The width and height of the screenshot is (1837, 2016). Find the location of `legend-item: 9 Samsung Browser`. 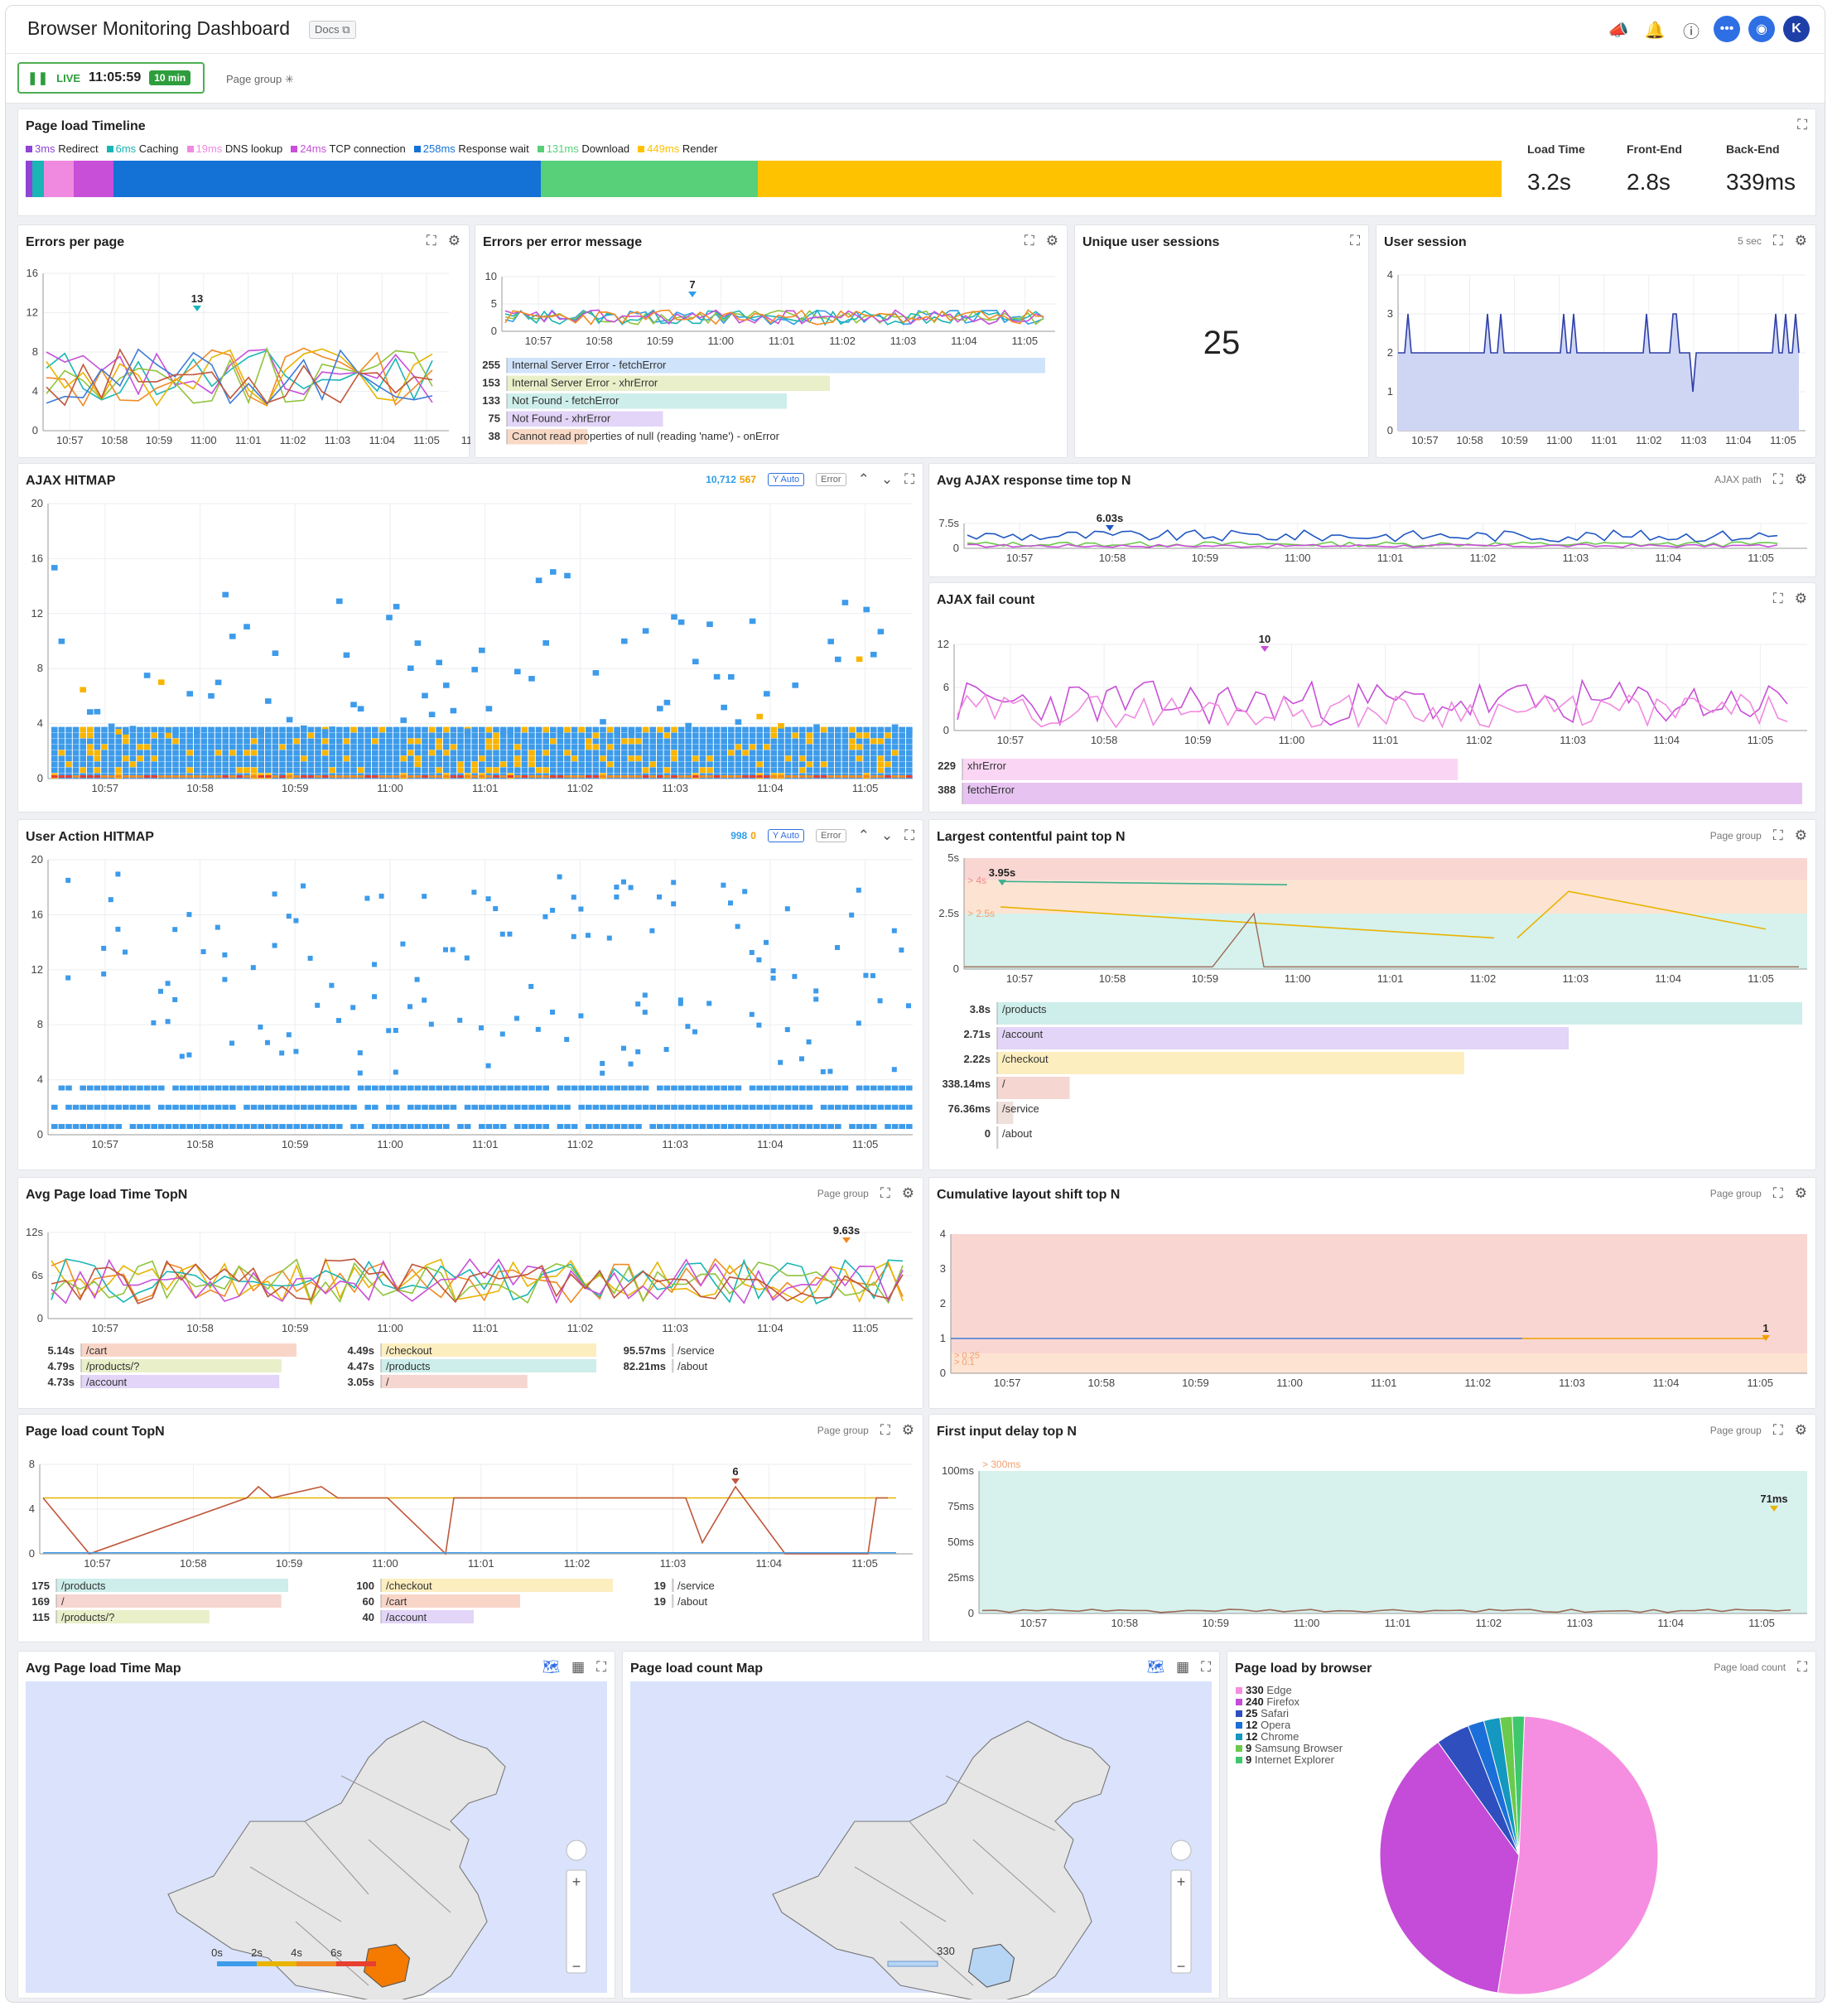

legend-item: 9 Samsung Browser is located at coordinates (1289, 1748).